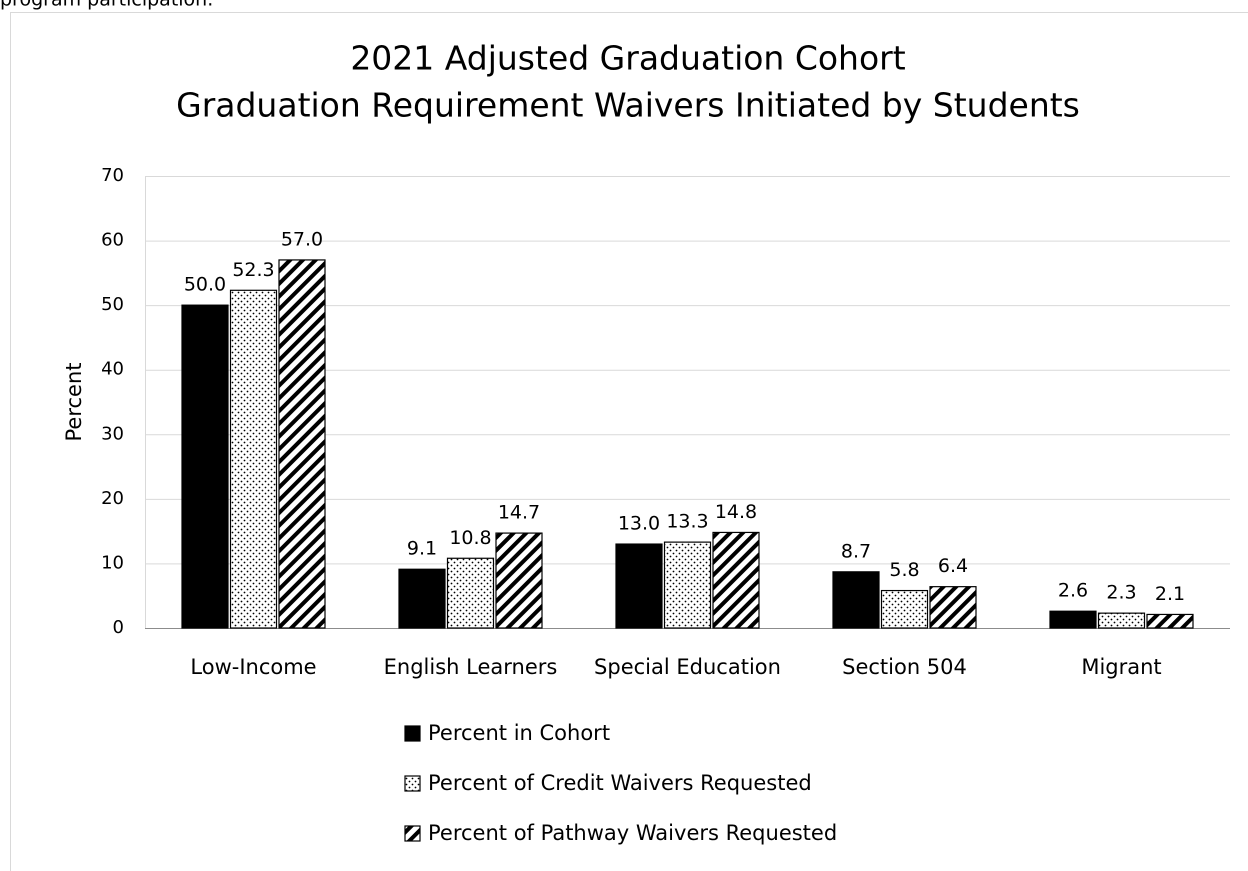 This screenshot has width=1248, height=871. Describe the element at coordinates (112, 369) in the screenshot. I see `y-tick-label: 40` at that location.